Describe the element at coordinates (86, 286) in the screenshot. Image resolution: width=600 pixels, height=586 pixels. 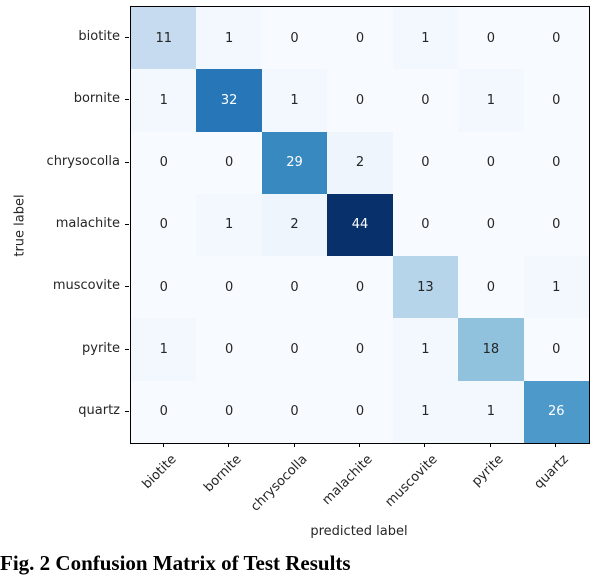
I see `y-tick-label: muscovite` at that location.